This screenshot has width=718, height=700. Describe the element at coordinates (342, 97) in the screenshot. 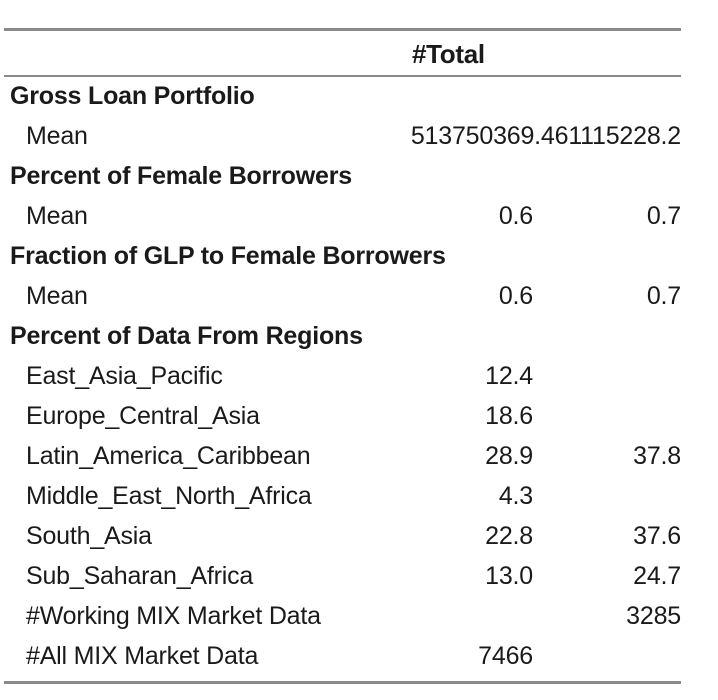

I see `section-gross-loan-portfolio: Gross Loan Portfolio` at that location.